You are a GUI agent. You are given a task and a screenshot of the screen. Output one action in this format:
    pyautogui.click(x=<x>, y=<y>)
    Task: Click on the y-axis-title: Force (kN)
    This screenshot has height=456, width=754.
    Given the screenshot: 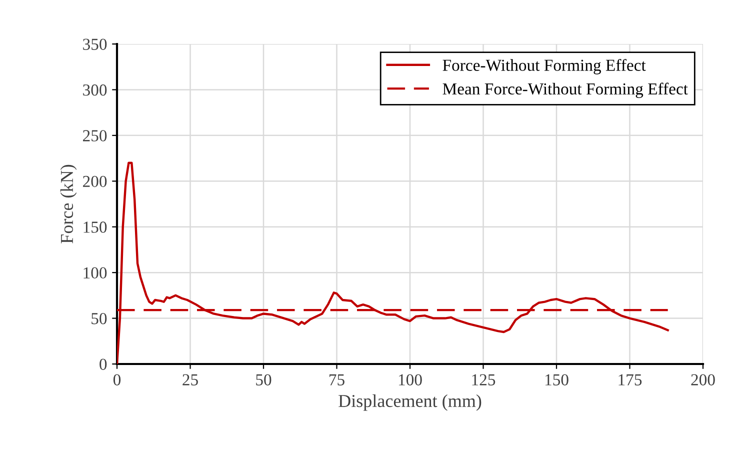 What is the action you would take?
    pyautogui.click(x=68, y=204)
    